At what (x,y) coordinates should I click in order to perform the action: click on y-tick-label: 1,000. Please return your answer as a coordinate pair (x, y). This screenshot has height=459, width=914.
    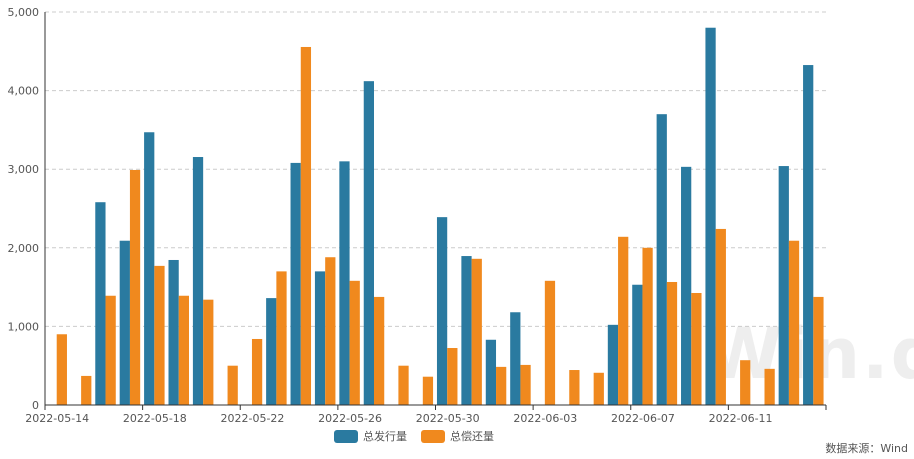
    Looking at the image, I should click on (24, 326).